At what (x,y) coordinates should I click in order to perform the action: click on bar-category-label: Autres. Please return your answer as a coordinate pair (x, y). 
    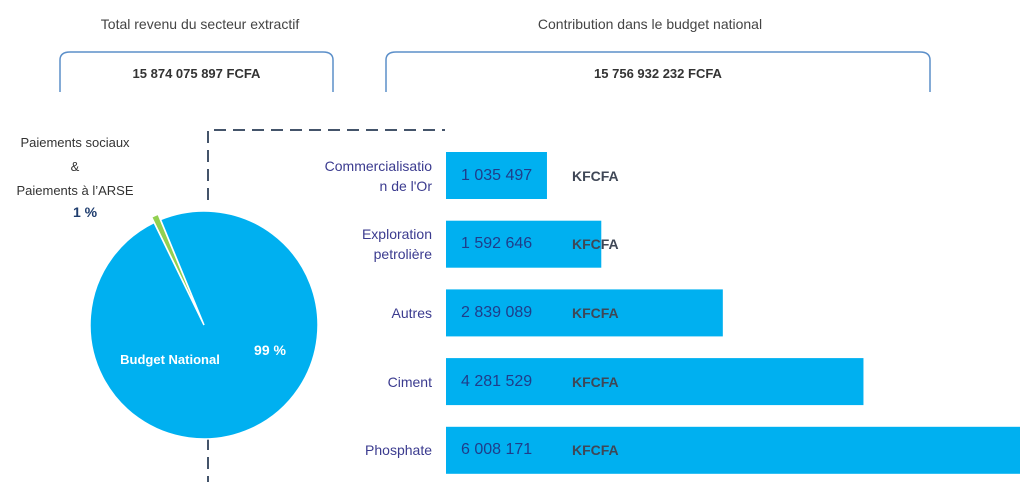
    Looking at the image, I should click on (411, 312).